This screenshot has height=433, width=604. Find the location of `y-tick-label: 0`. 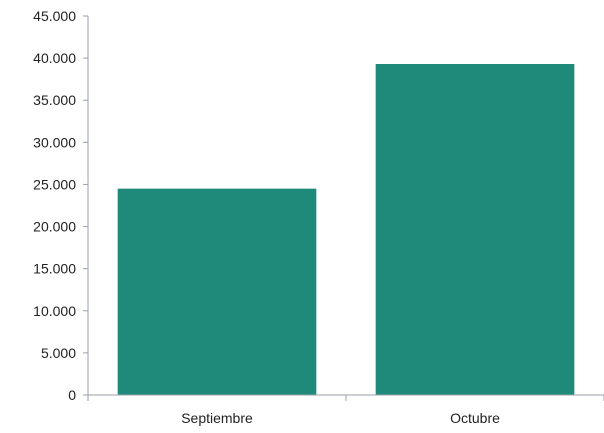

y-tick-label: 0 is located at coordinates (72, 395).